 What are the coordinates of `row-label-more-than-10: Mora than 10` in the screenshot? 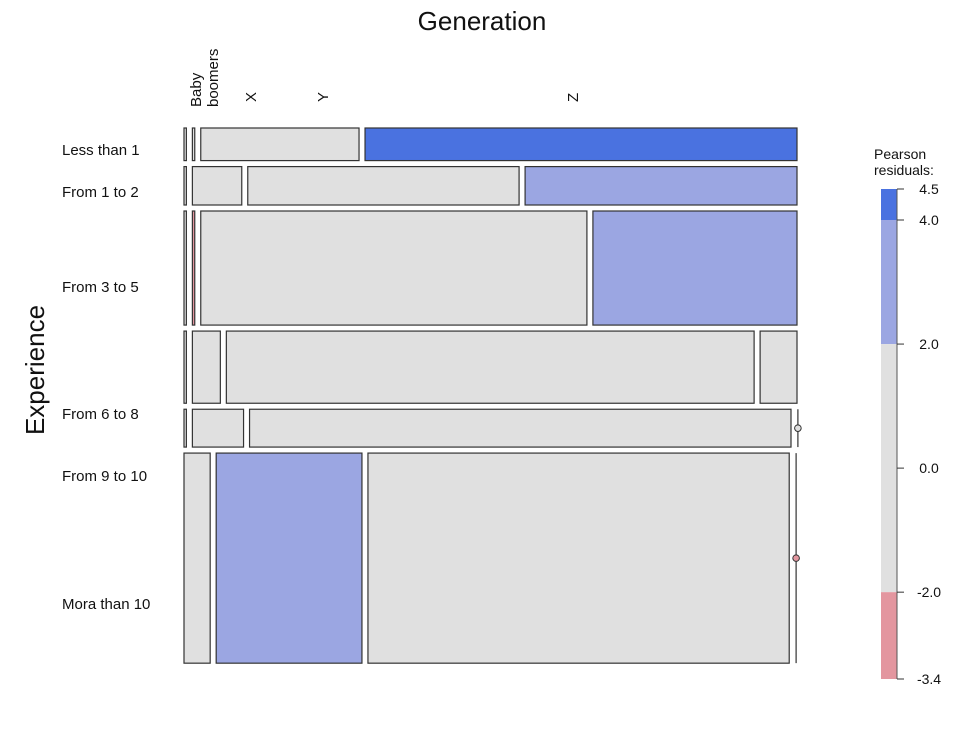 It's located at (106, 604).